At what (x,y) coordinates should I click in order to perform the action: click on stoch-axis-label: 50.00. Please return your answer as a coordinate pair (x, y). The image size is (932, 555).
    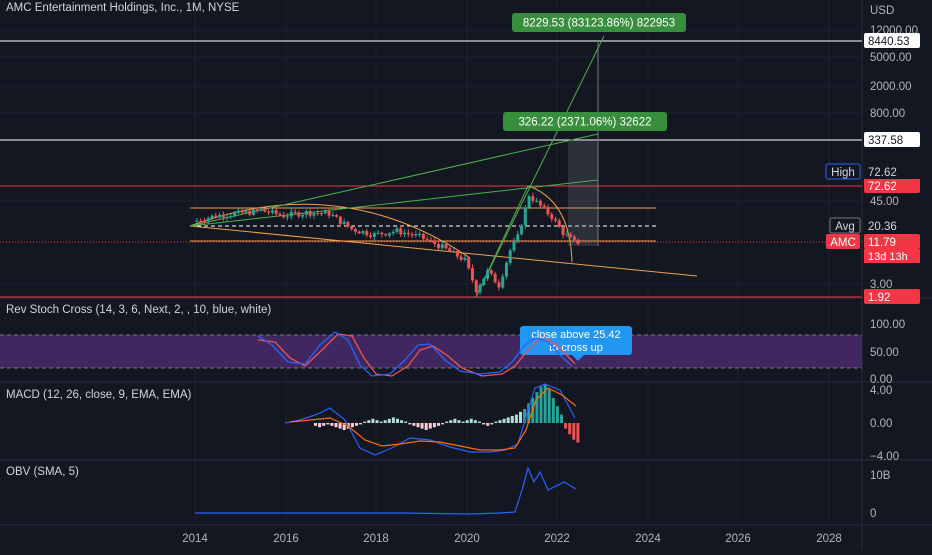
    Looking at the image, I should click on (884, 353).